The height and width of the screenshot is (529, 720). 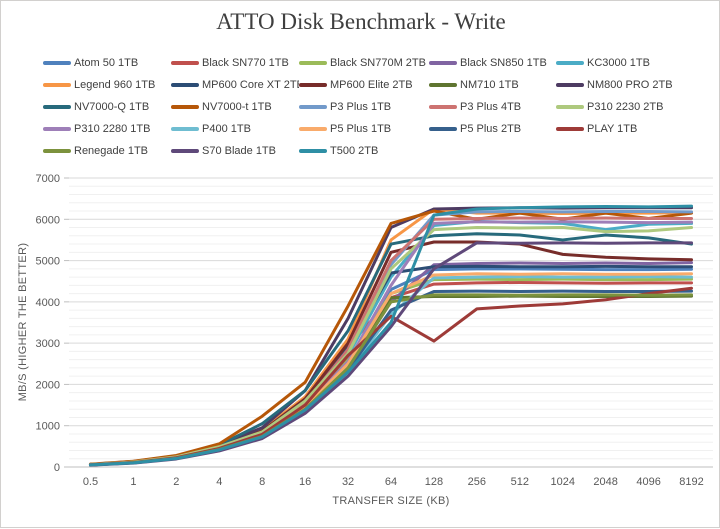 What do you see at coordinates (434, 482) in the screenshot?
I see `x-tick-label: 128` at bounding box center [434, 482].